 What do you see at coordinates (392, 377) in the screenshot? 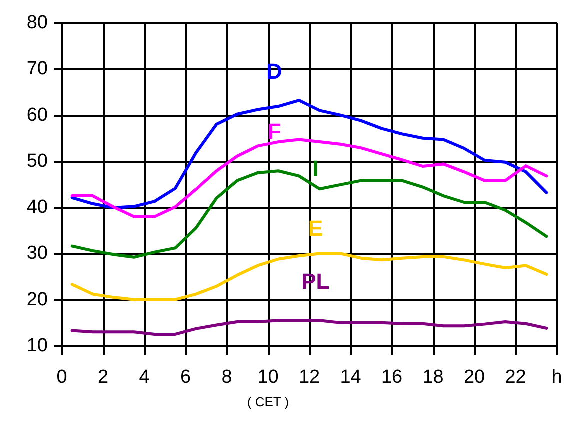
I see `x-tick-label: 16` at bounding box center [392, 377].